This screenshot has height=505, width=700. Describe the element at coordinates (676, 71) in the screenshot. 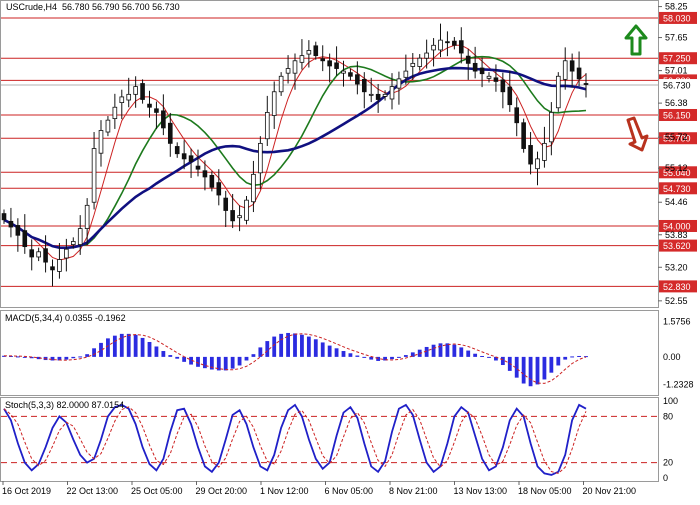

I see `y-tick-label: 57.01` at that location.